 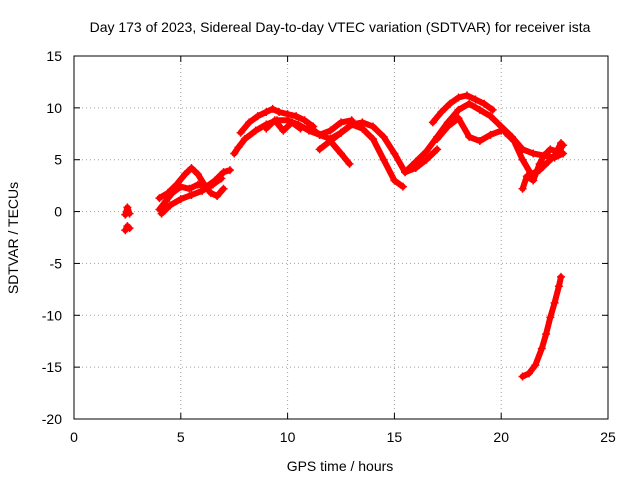 What do you see at coordinates (74, 437) in the screenshot?
I see `x-tick-label: 0` at bounding box center [74, 437].